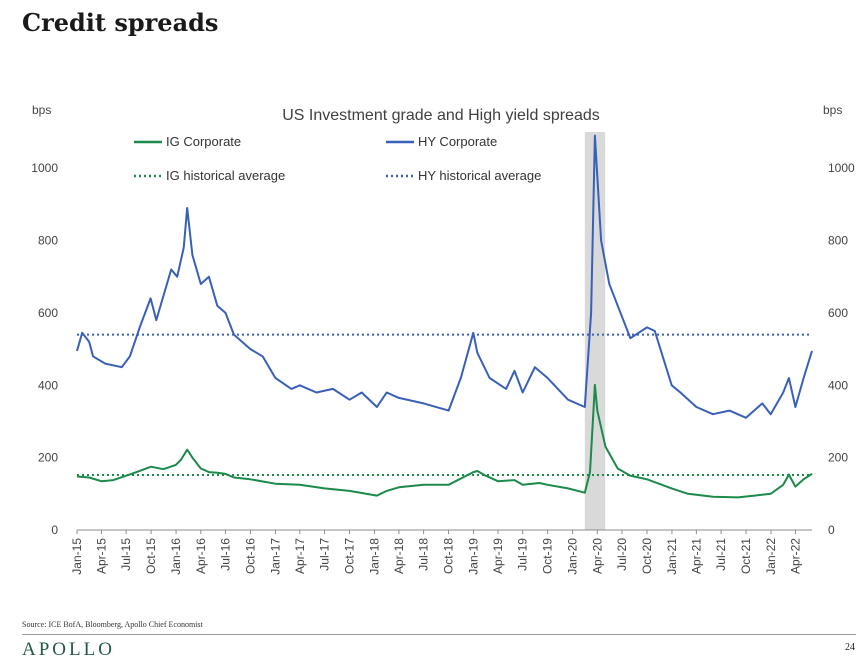 This screenshot has width=865, height=667. What do you see at coordinates (325, 554) in the screenshot?
I see `x-tick-label: Jul-17` at bounding box center [325, 554].